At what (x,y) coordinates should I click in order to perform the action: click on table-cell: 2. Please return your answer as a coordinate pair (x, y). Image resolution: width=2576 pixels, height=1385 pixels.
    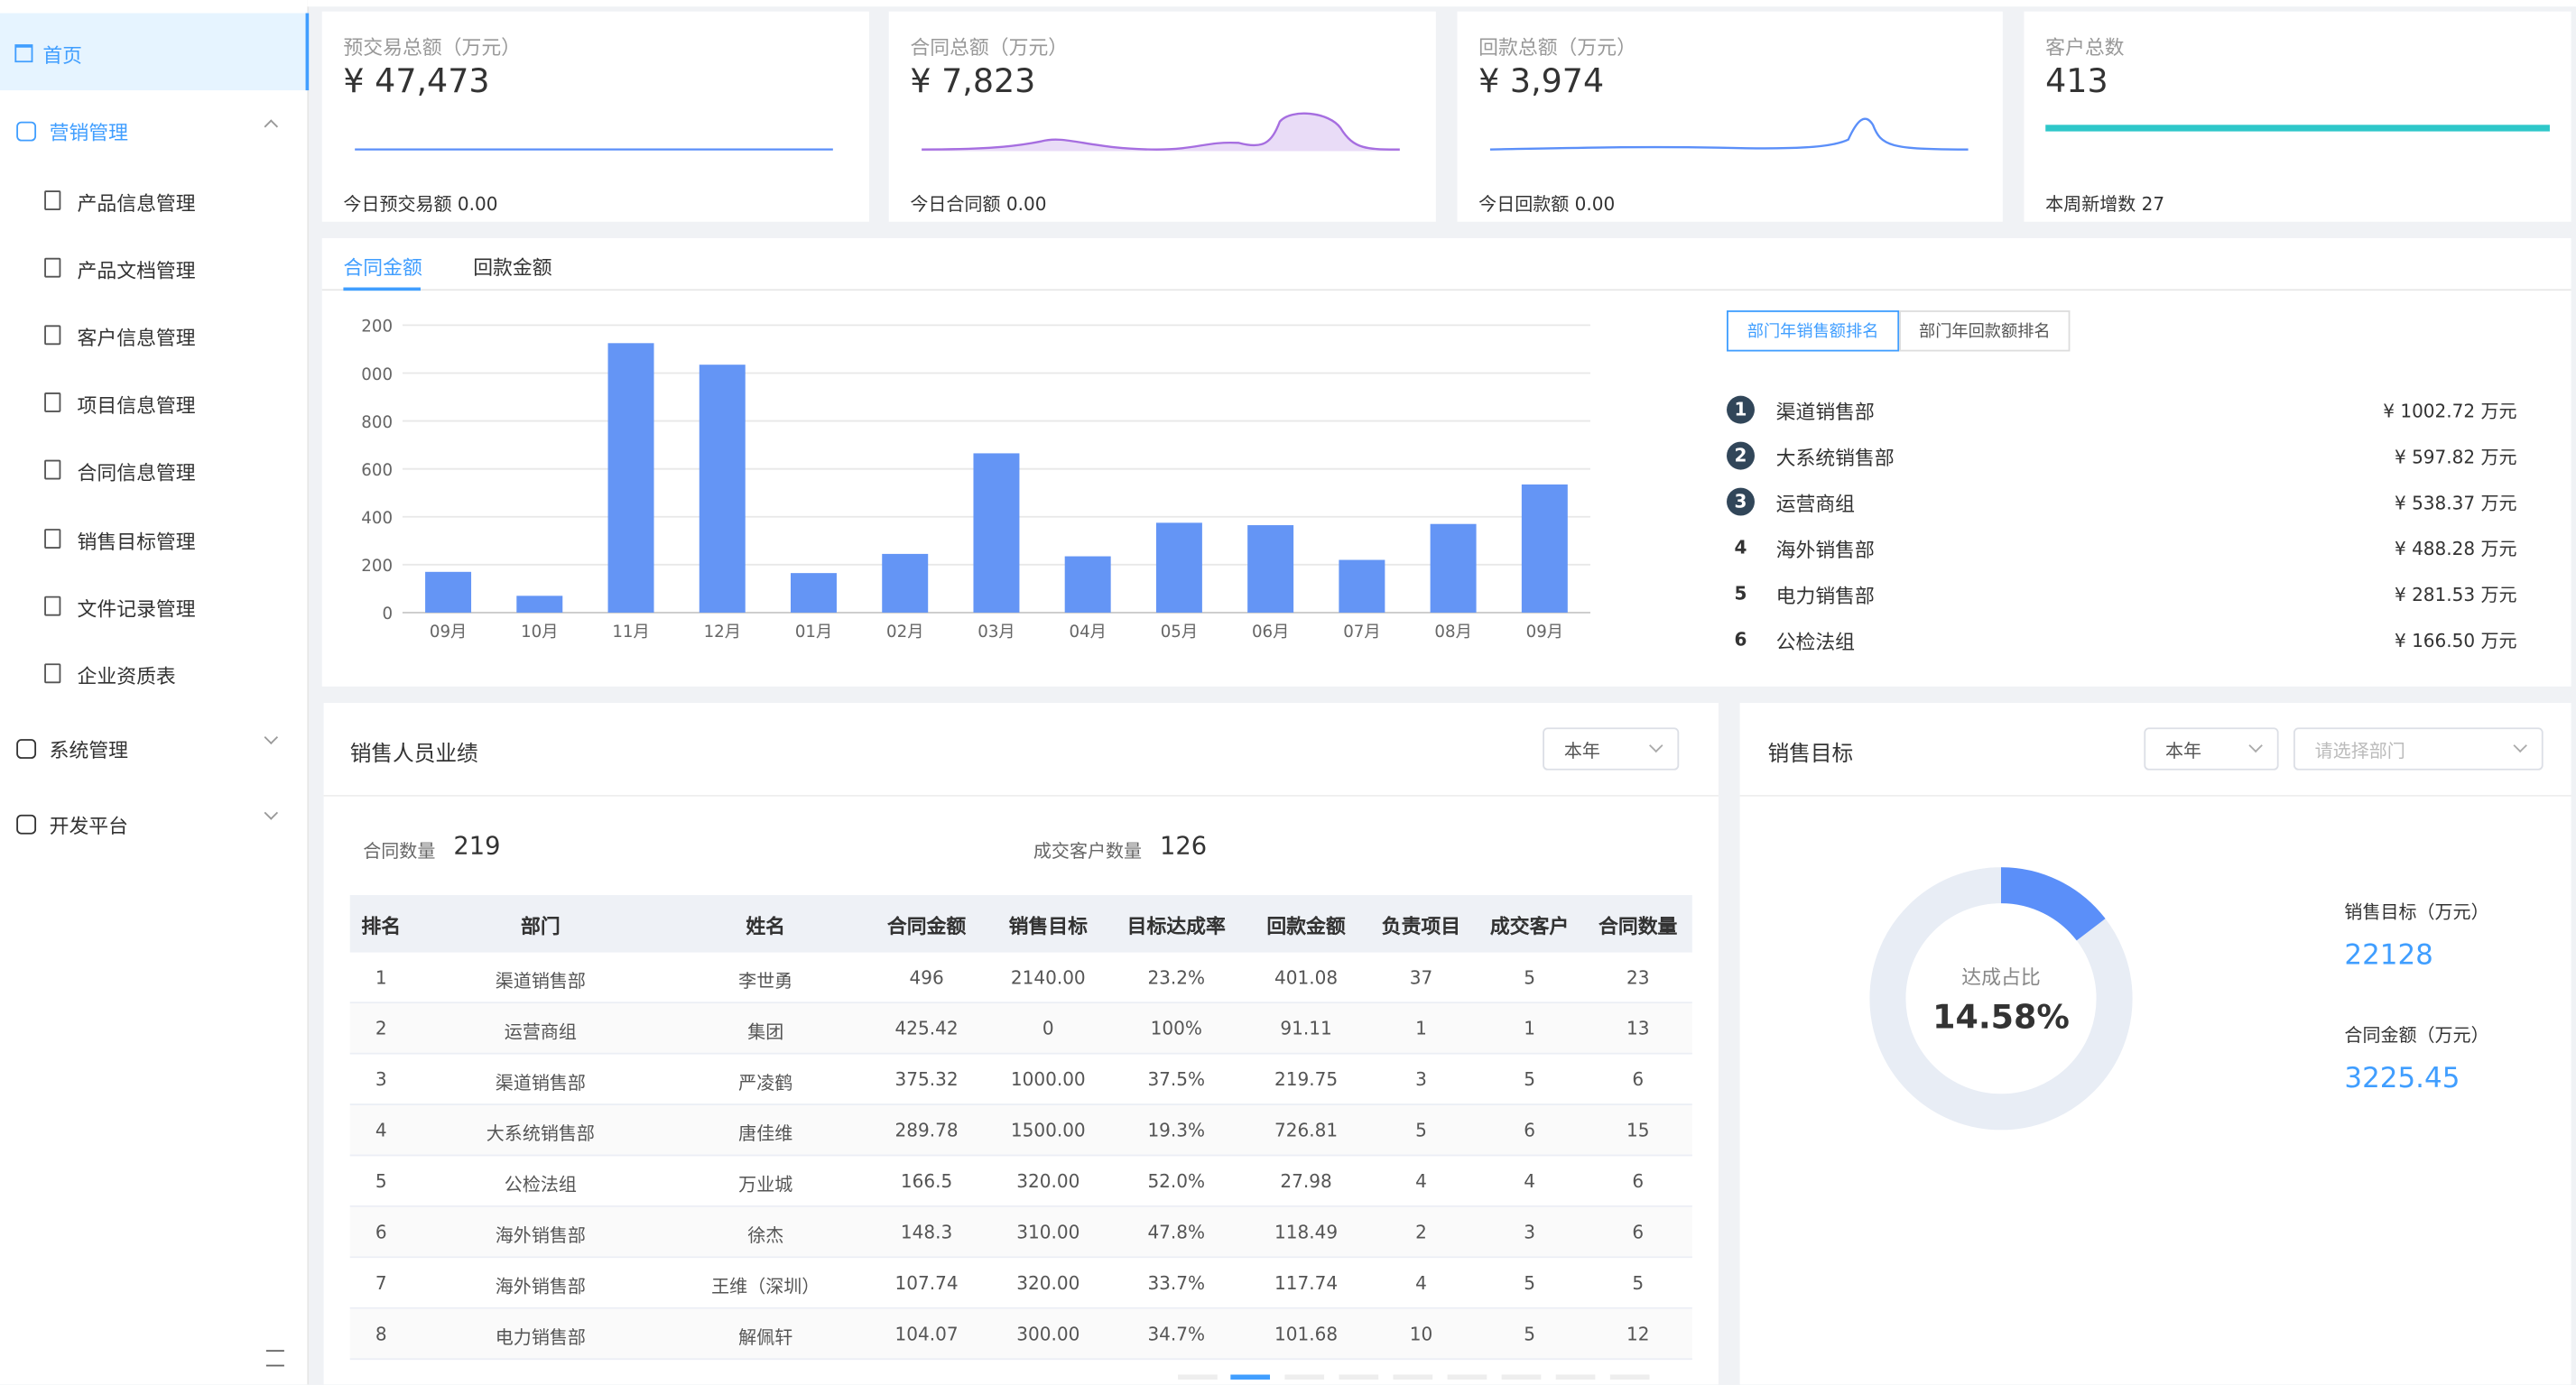
    Looking at the image, I should click on (1421, 1232).